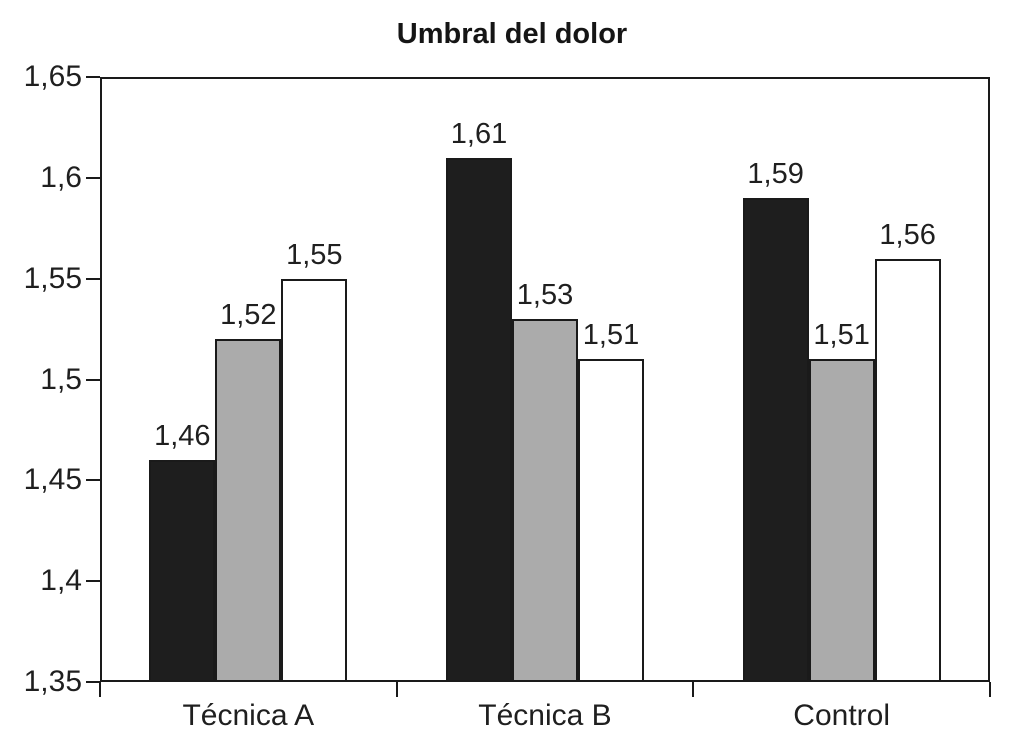 The height and width of the screenshot is (750, 1024). I want to click on bar-value-label: 1,55, so click(314, 254).